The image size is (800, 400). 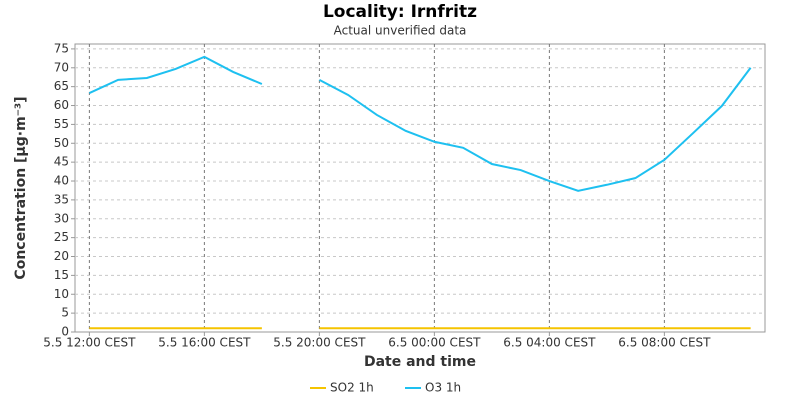 What do you see at coordinates (400, 31) in the screenshot?
I see `chart-subtitle: Actual unverified data` at bounding box center [400, 31].